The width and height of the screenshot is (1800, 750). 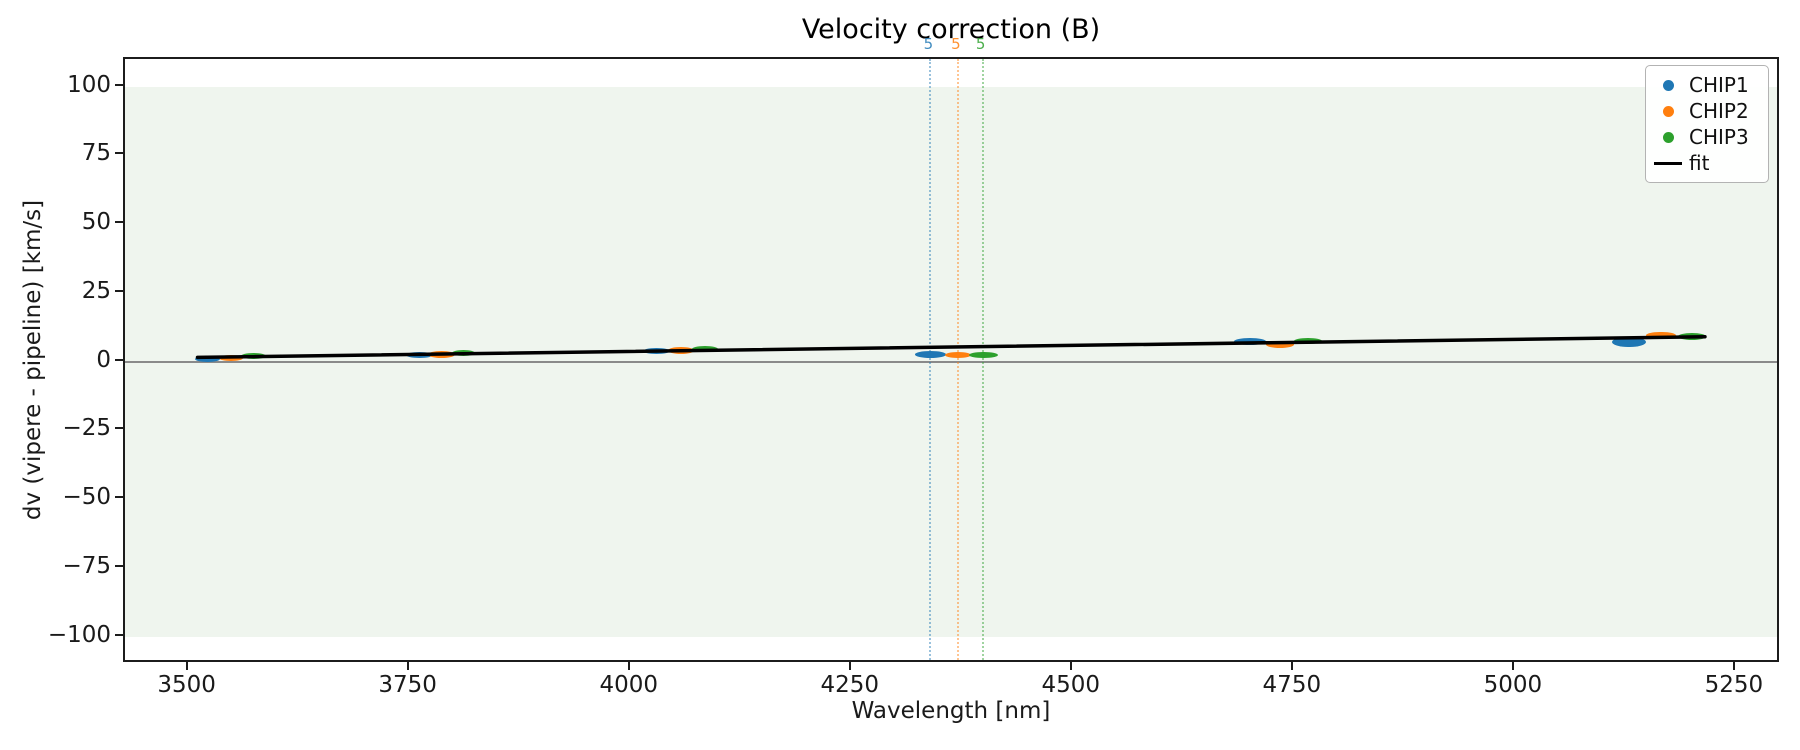 What do you see at coordinates (86, 565) in the screenshot?
I see `y-tick-label: −75` at bounding box center [86, 565].